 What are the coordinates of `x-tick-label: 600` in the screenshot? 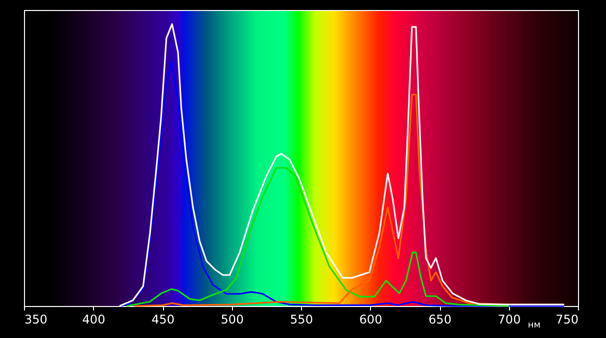 It's located at (370, 319).